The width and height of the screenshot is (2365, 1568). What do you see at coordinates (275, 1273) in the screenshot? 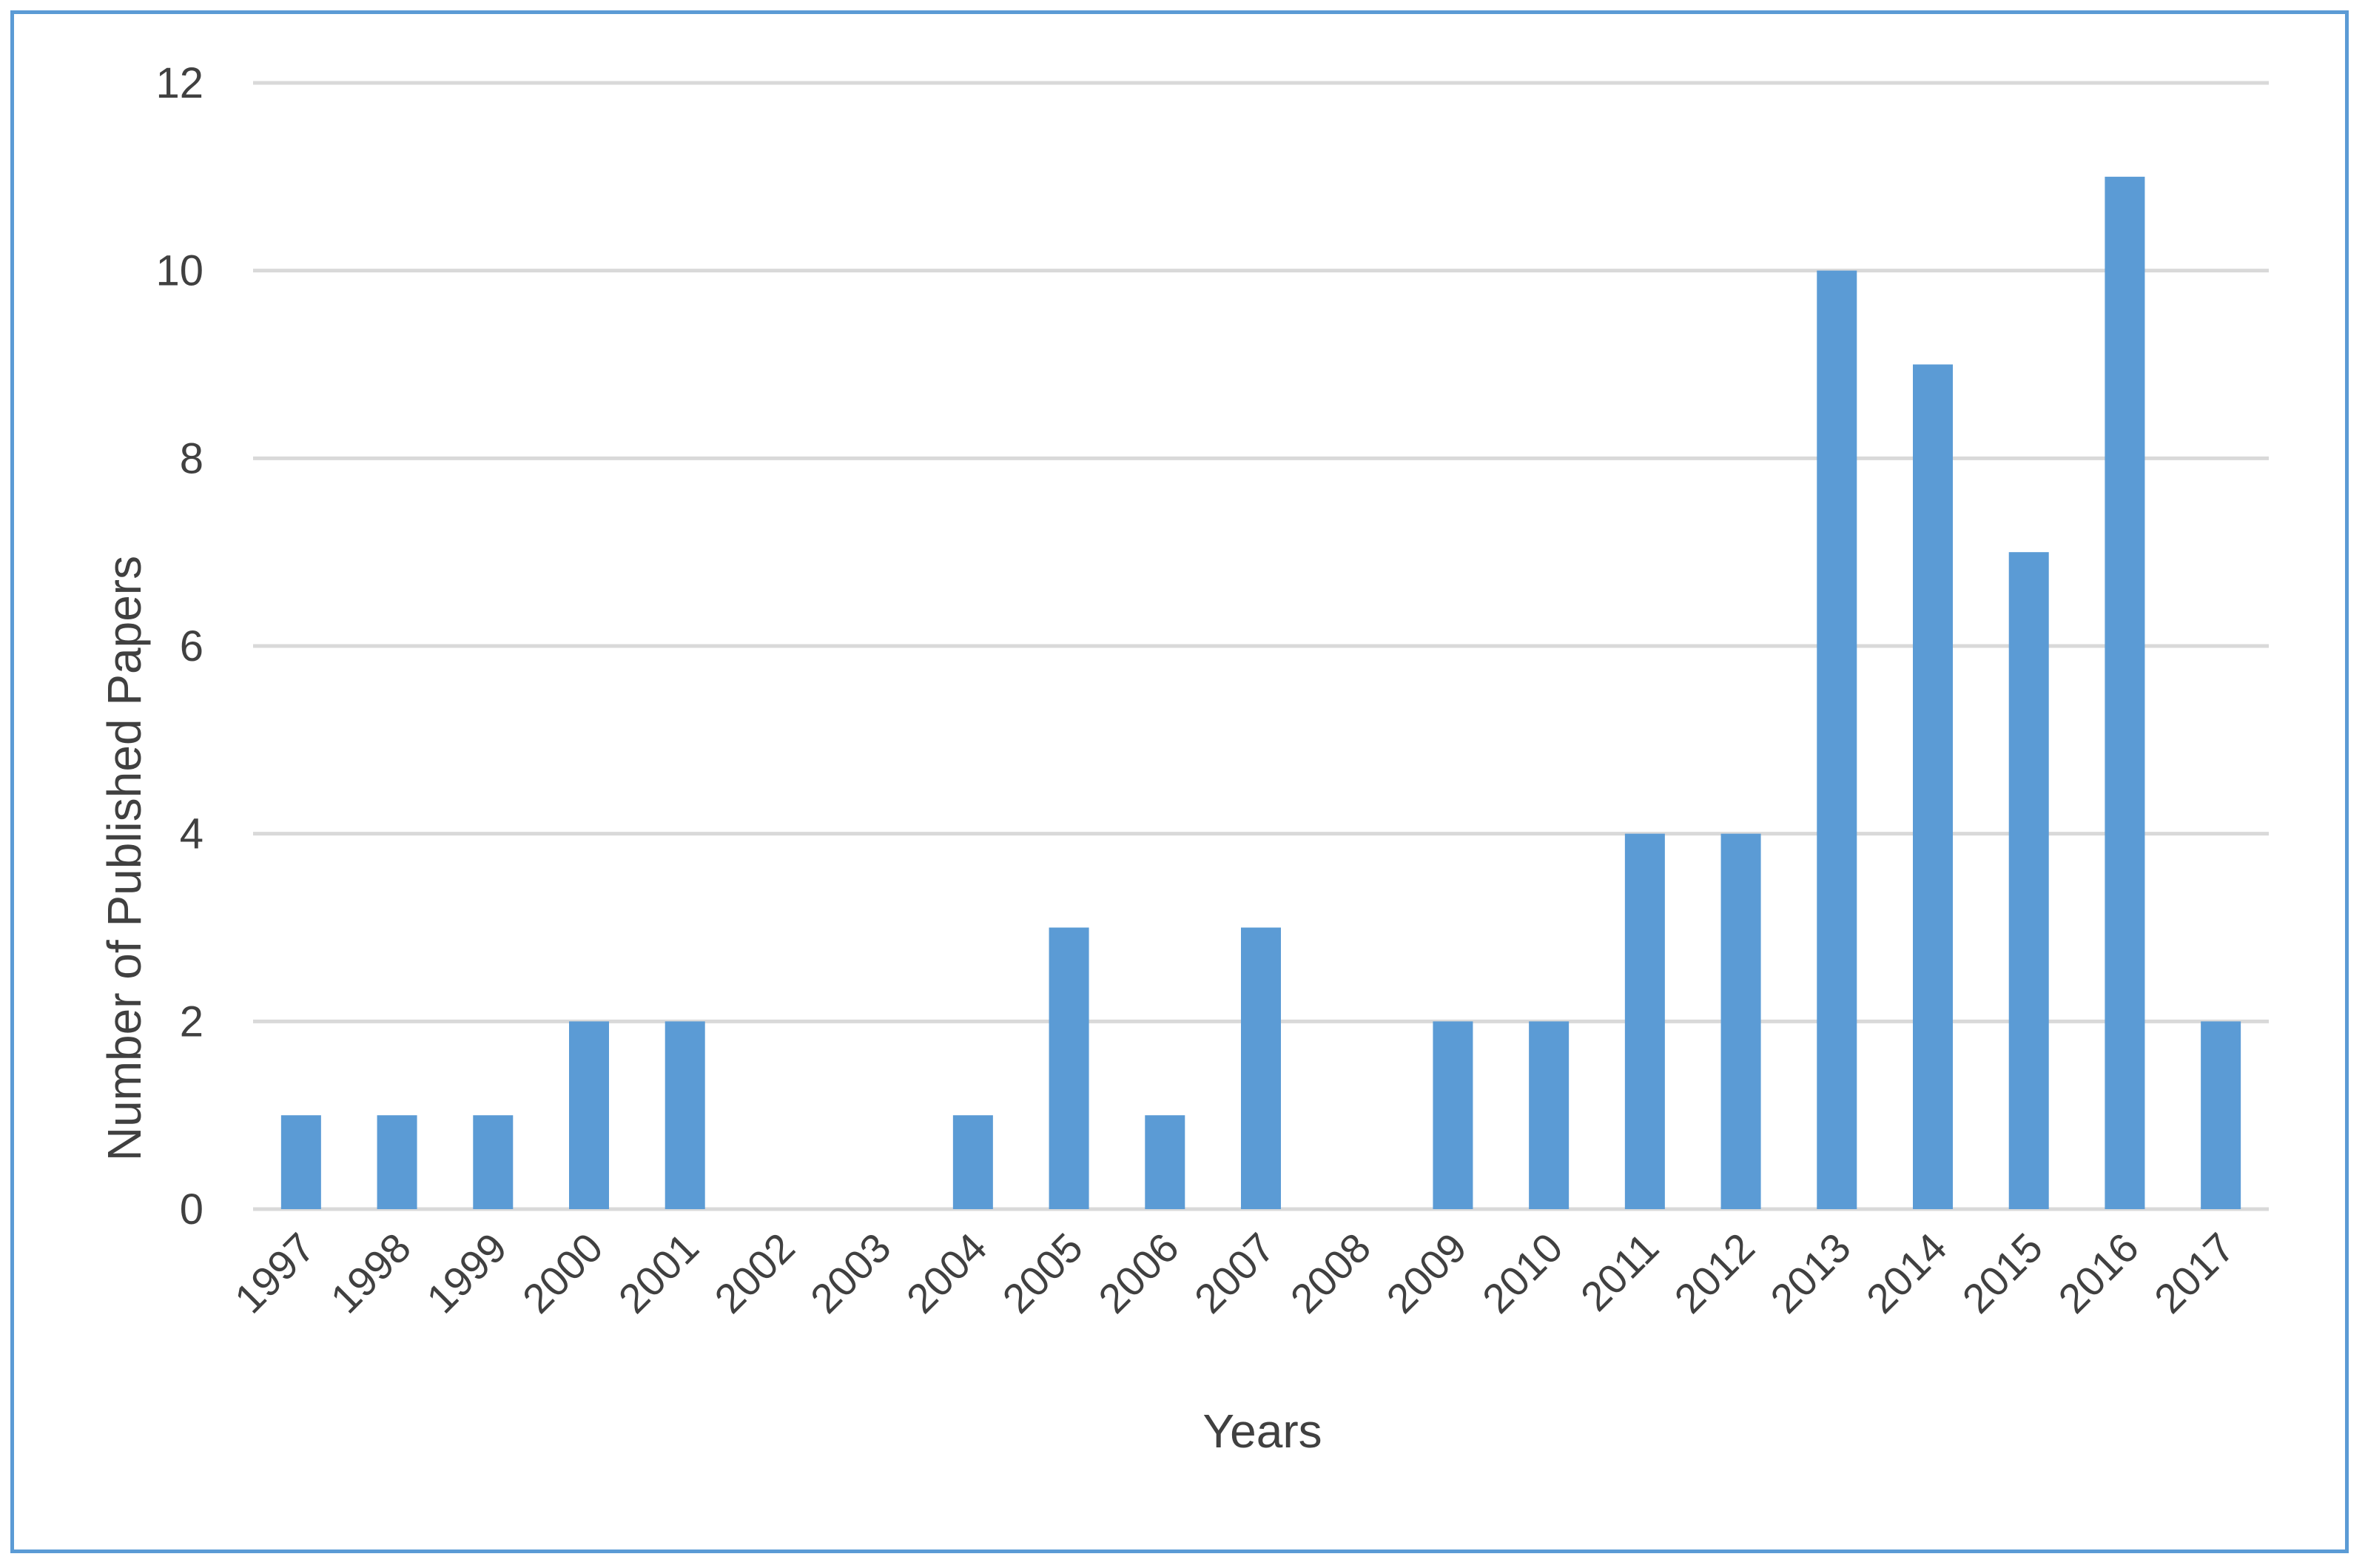
I see `x-tick-label: 1997` at bounding box center [275, 1273].